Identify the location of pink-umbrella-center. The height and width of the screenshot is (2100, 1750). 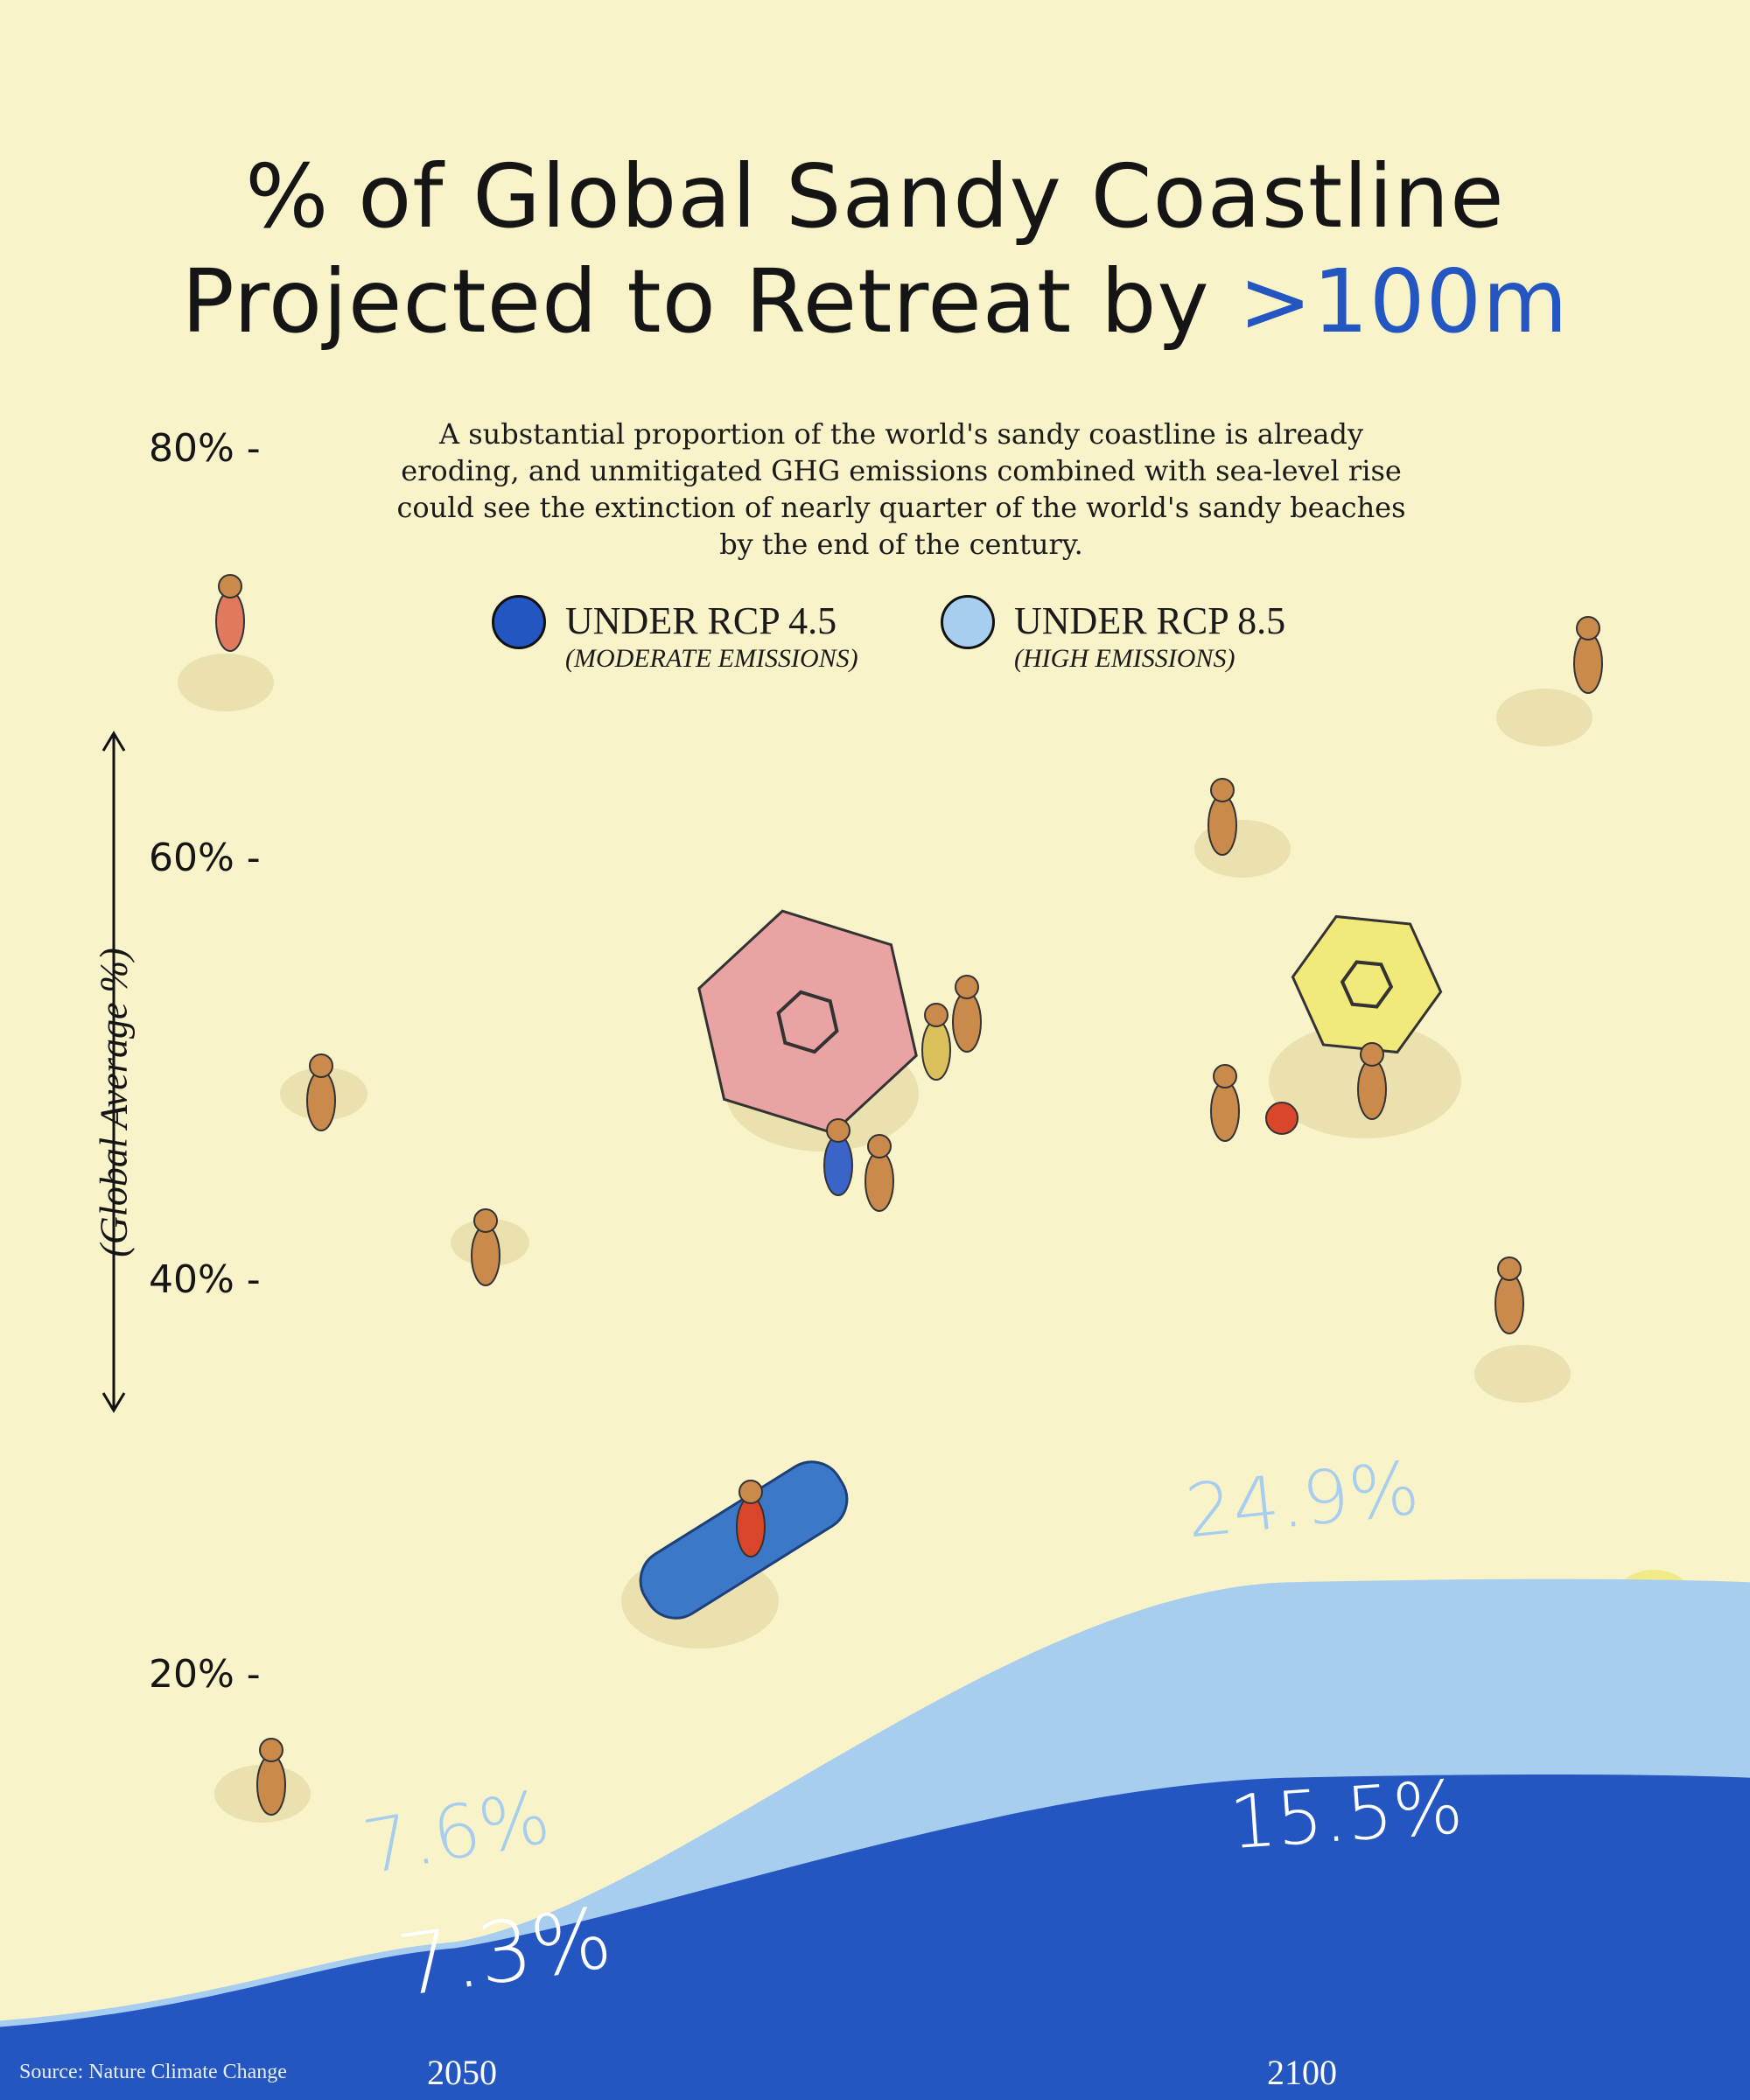
(807, 1022).